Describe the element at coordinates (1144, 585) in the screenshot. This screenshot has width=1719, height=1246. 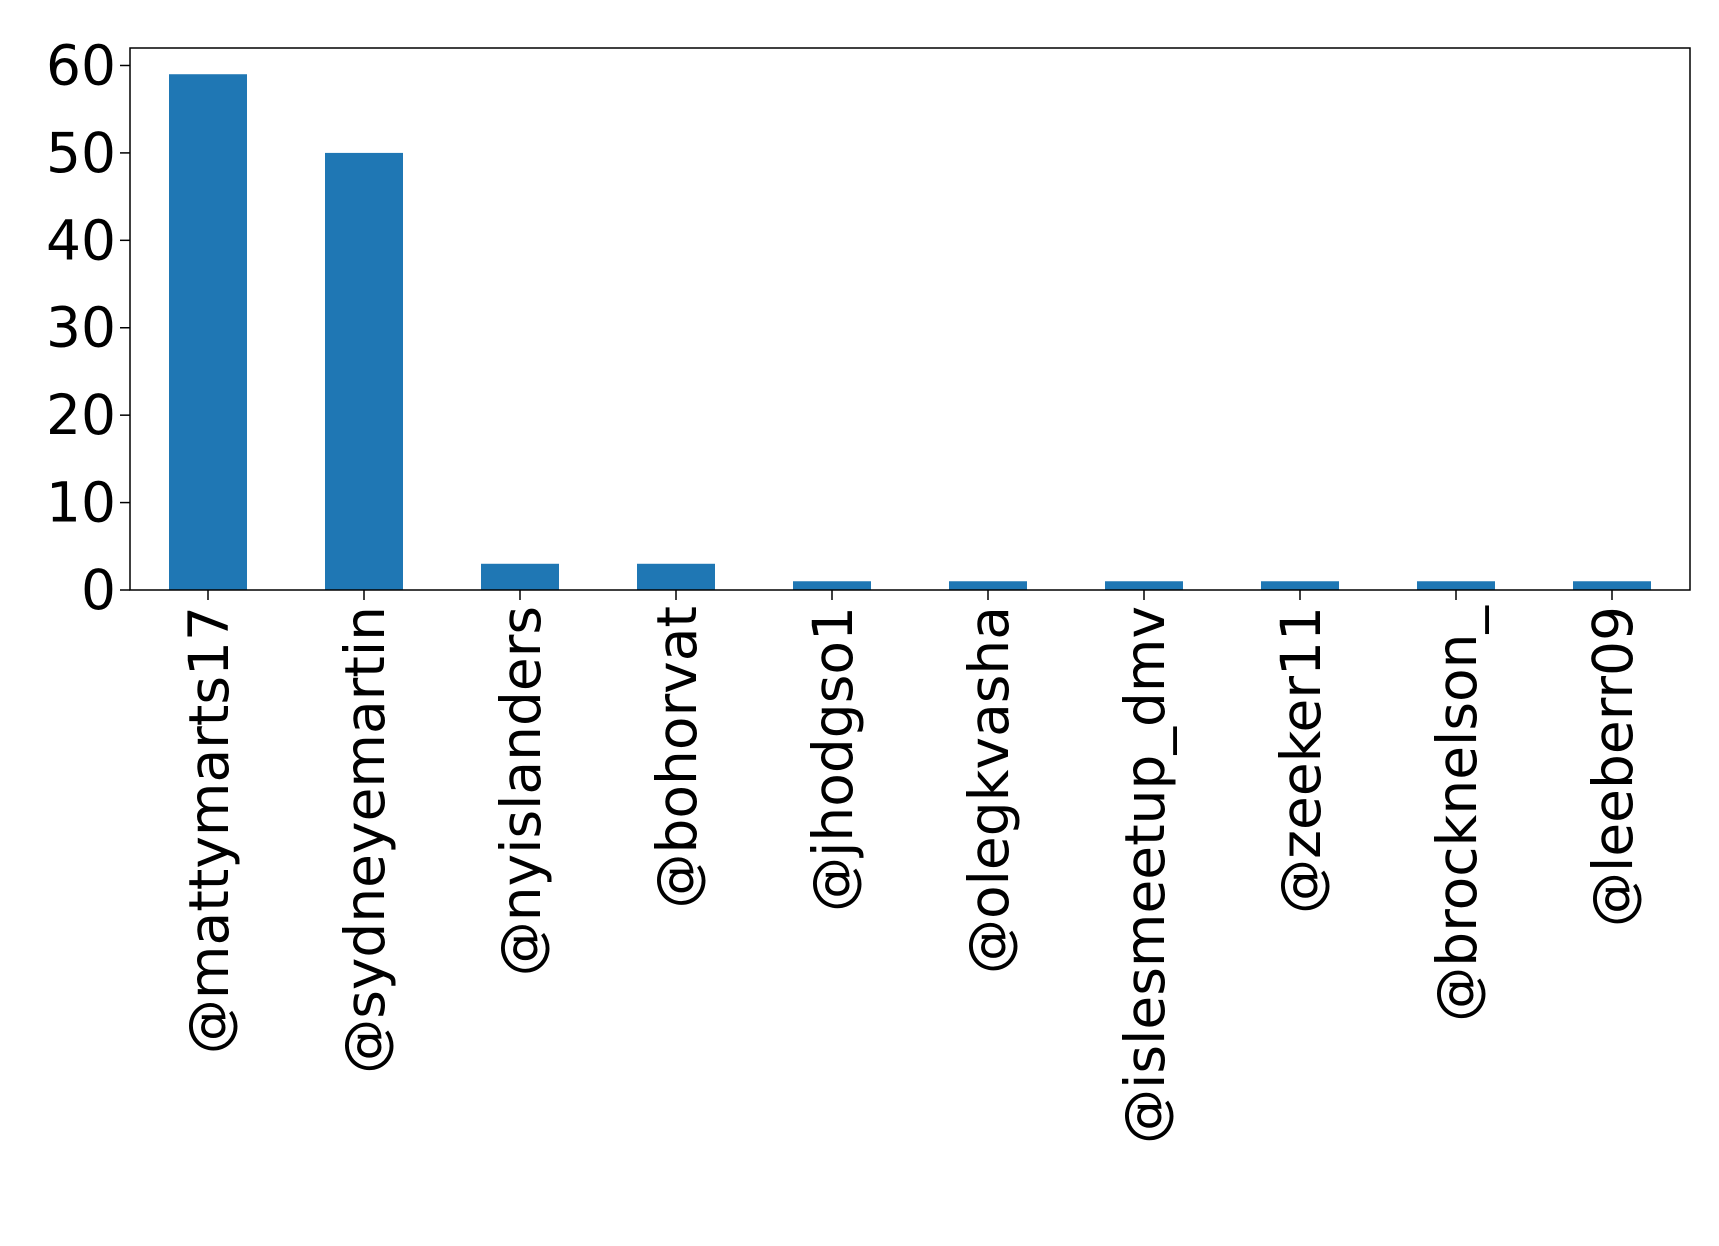
I see `bar-islesmeetup_dmv` at that location.